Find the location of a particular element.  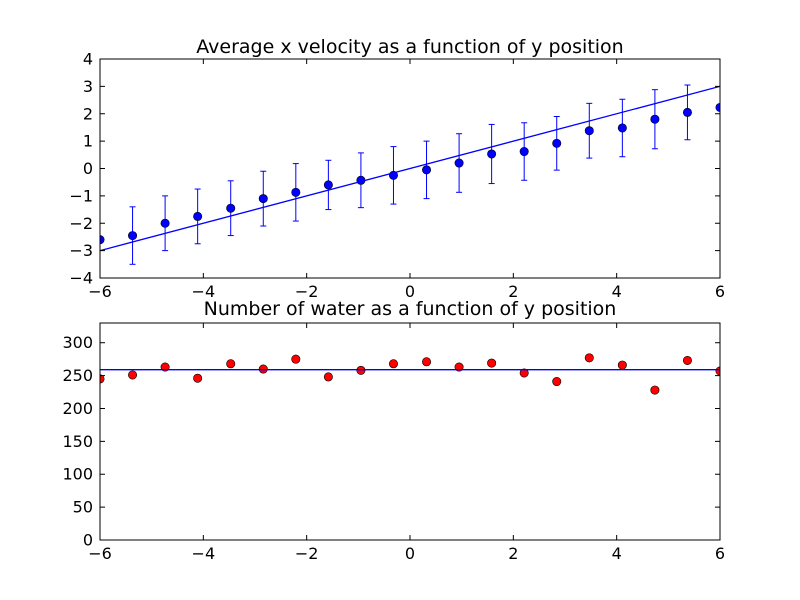

water-count-x-tick-label: −2 is located at coordinates (307, 553).